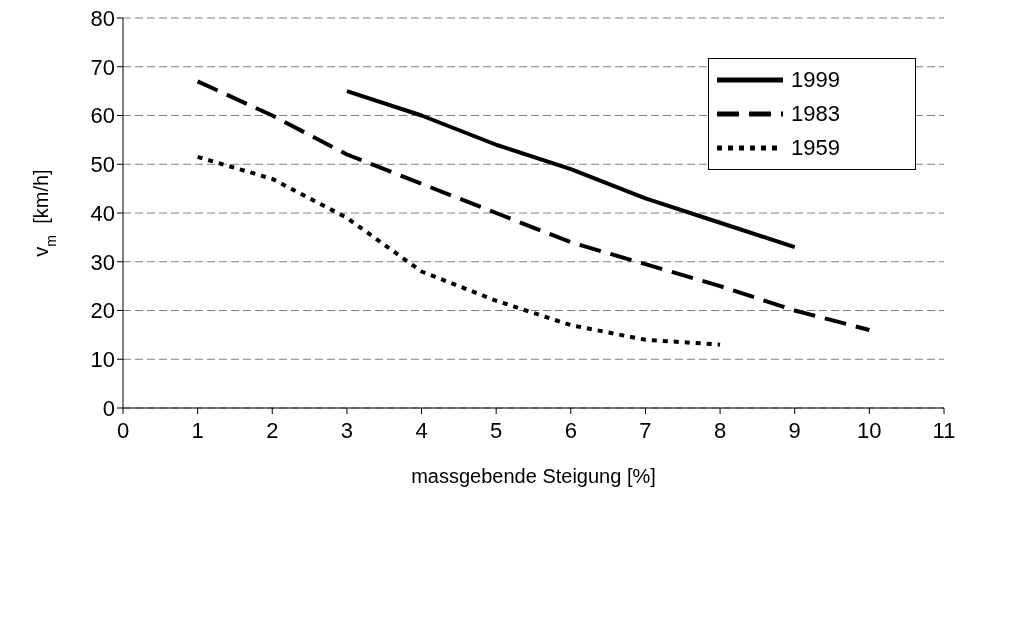 Image resolution: width=1012 pixels, height=629 pixels. Describe the element at coordinates (102, 67) in the screenshot. I see `y-tick-label: 70` at that location.